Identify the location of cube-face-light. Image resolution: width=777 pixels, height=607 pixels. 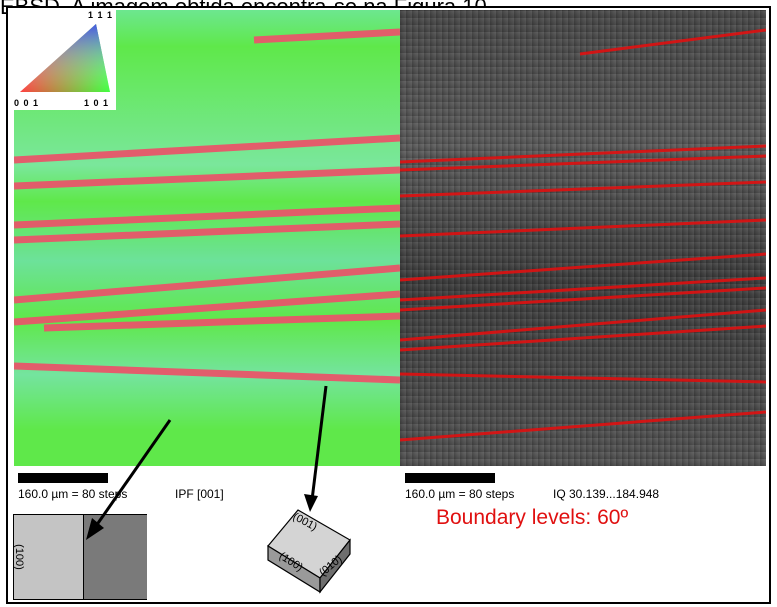
(49, 557).